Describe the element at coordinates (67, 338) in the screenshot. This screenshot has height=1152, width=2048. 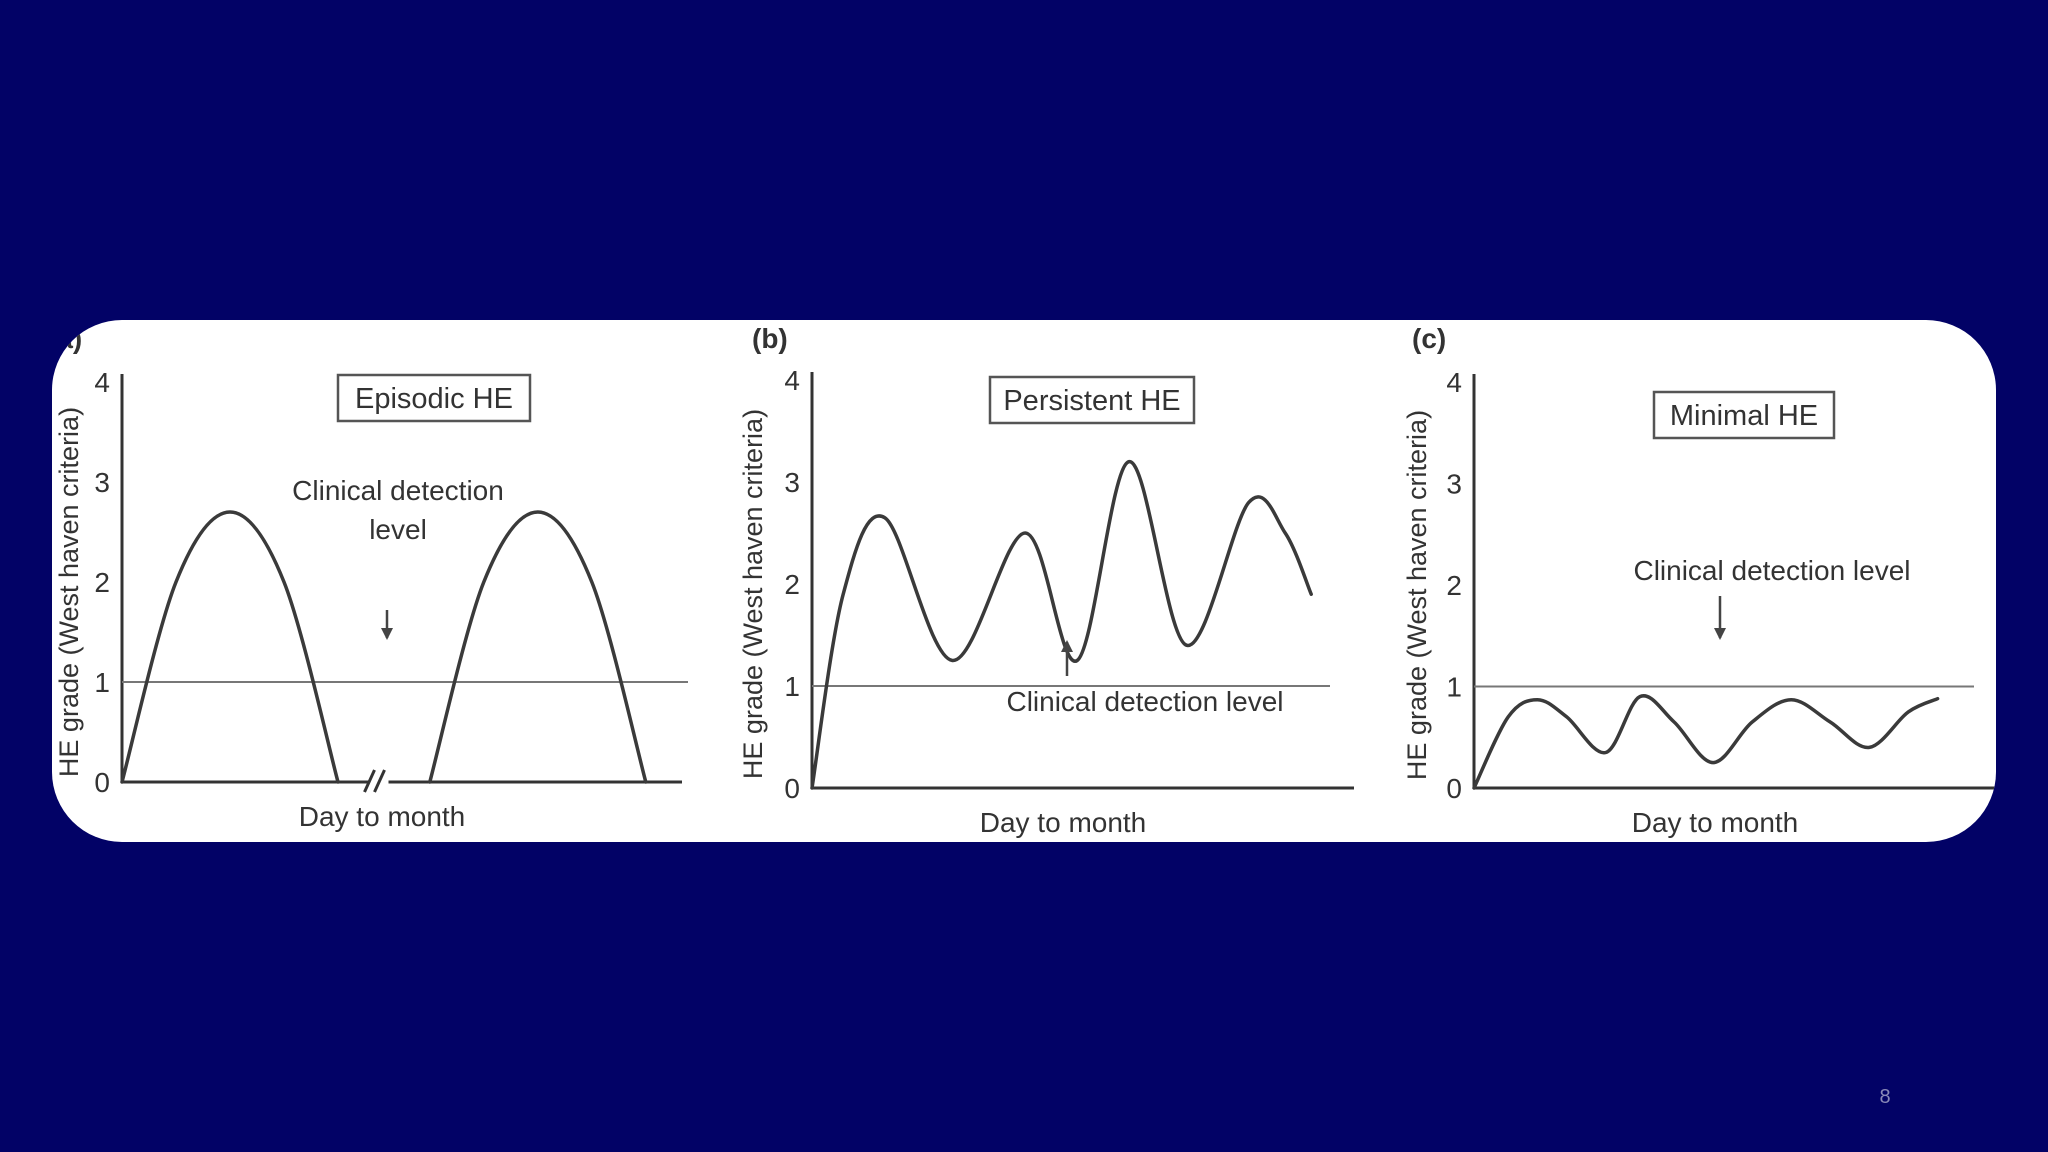
I see `panel-label: (a)` at that location.